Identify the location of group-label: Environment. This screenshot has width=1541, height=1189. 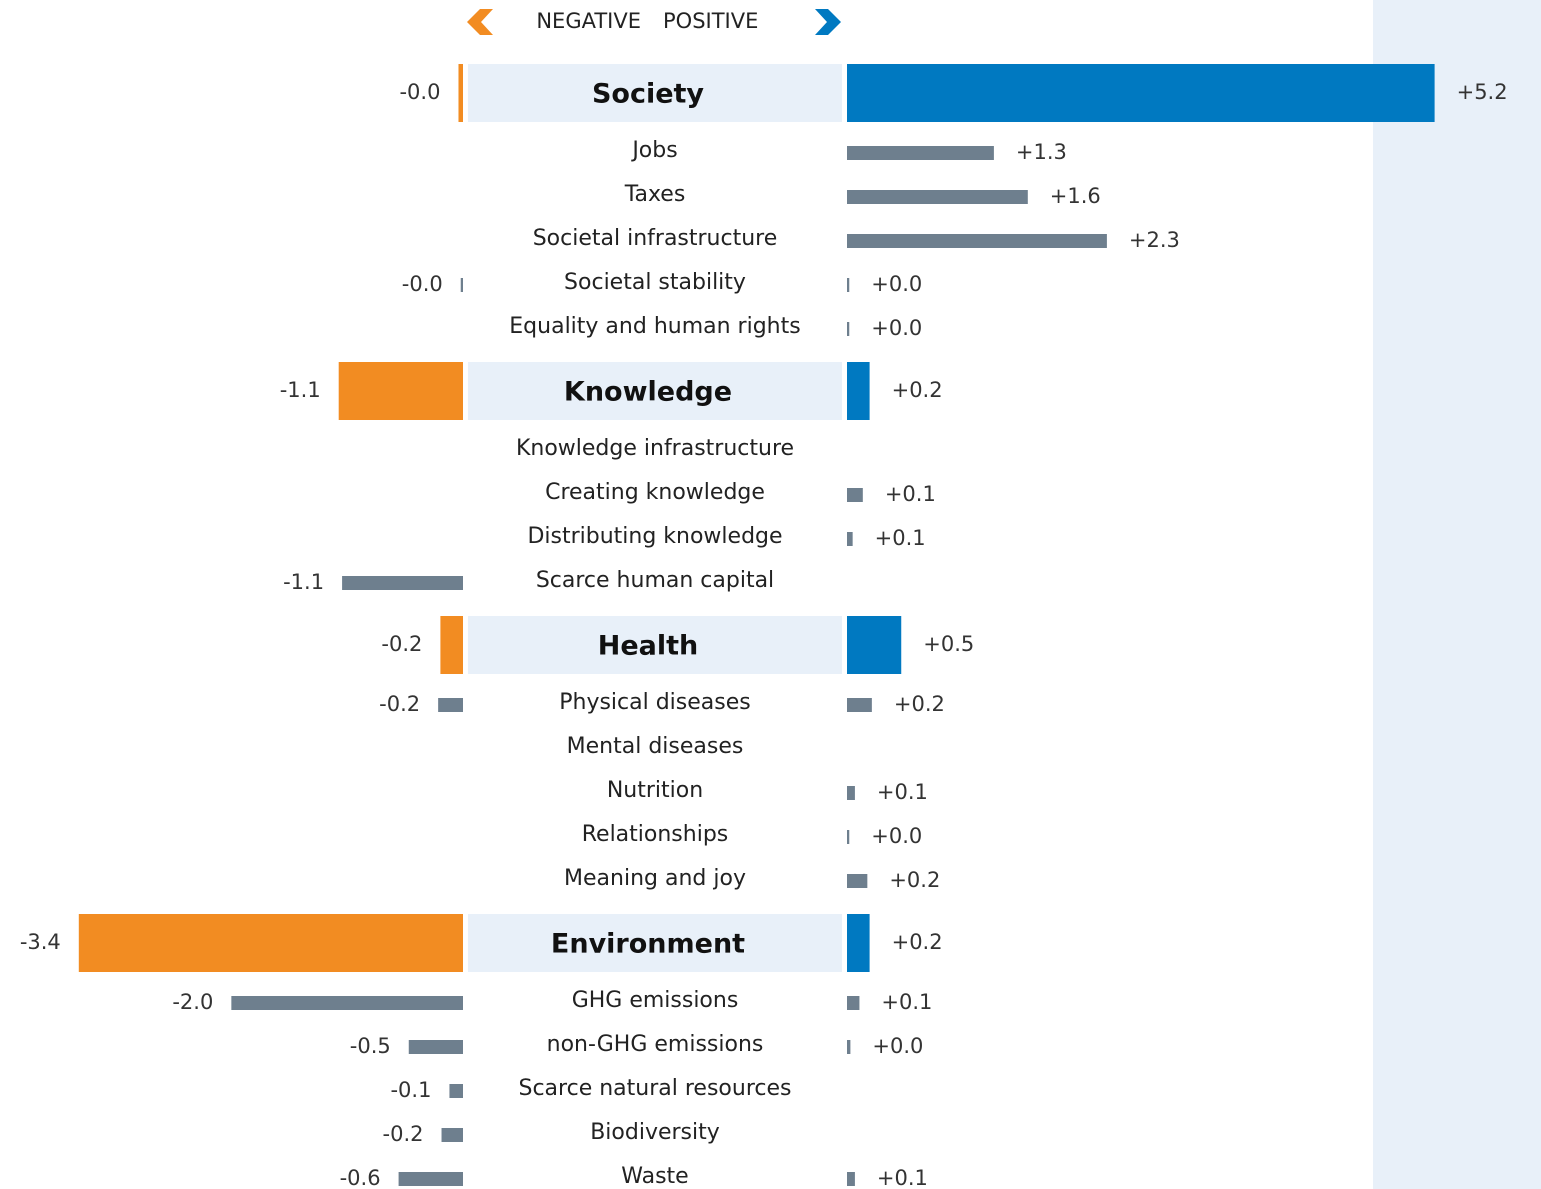
(648, 944).